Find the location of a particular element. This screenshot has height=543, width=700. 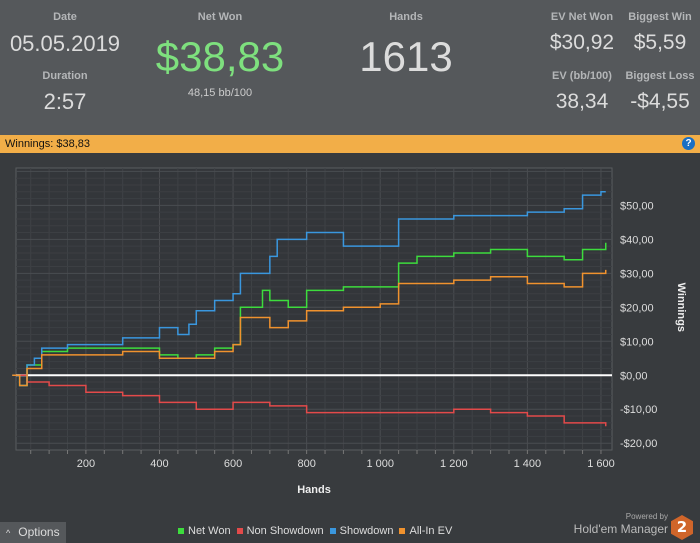

net-won-label: Net Won is located at coordinates (220, 17).